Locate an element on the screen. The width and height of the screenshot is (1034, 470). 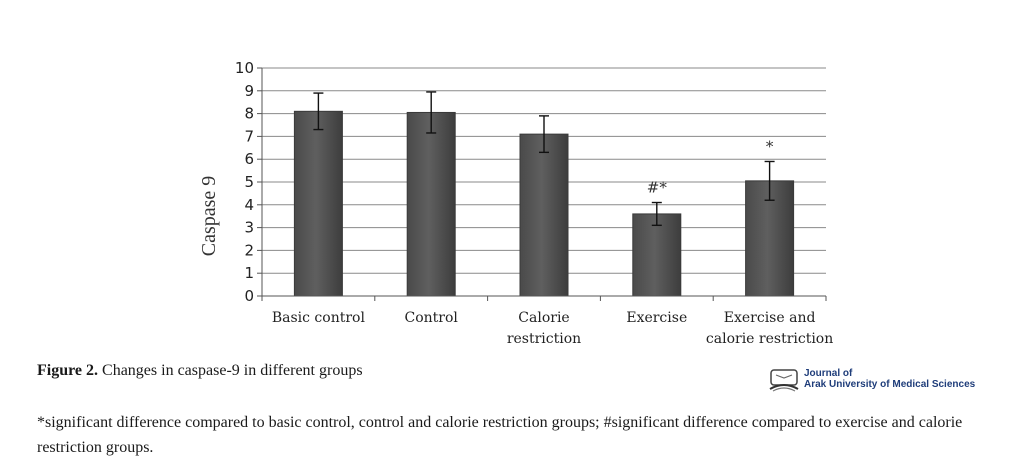
y-tick-label: 3 is located at coordinates (249, 228).